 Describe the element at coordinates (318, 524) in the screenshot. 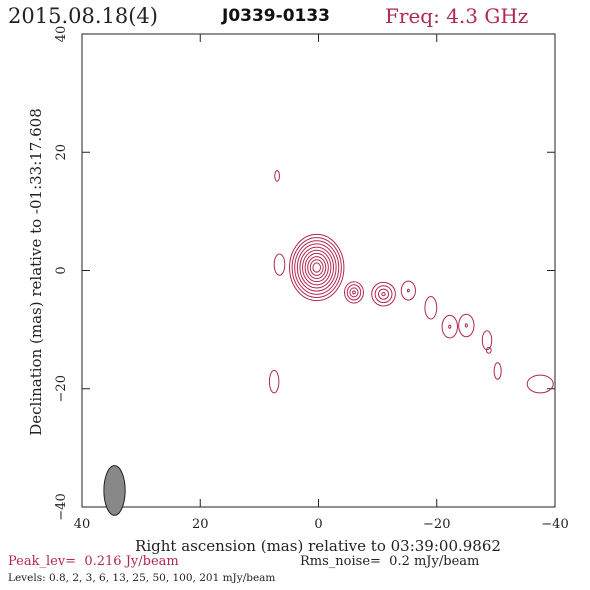

I see `x-tick-label: 0` at that location.